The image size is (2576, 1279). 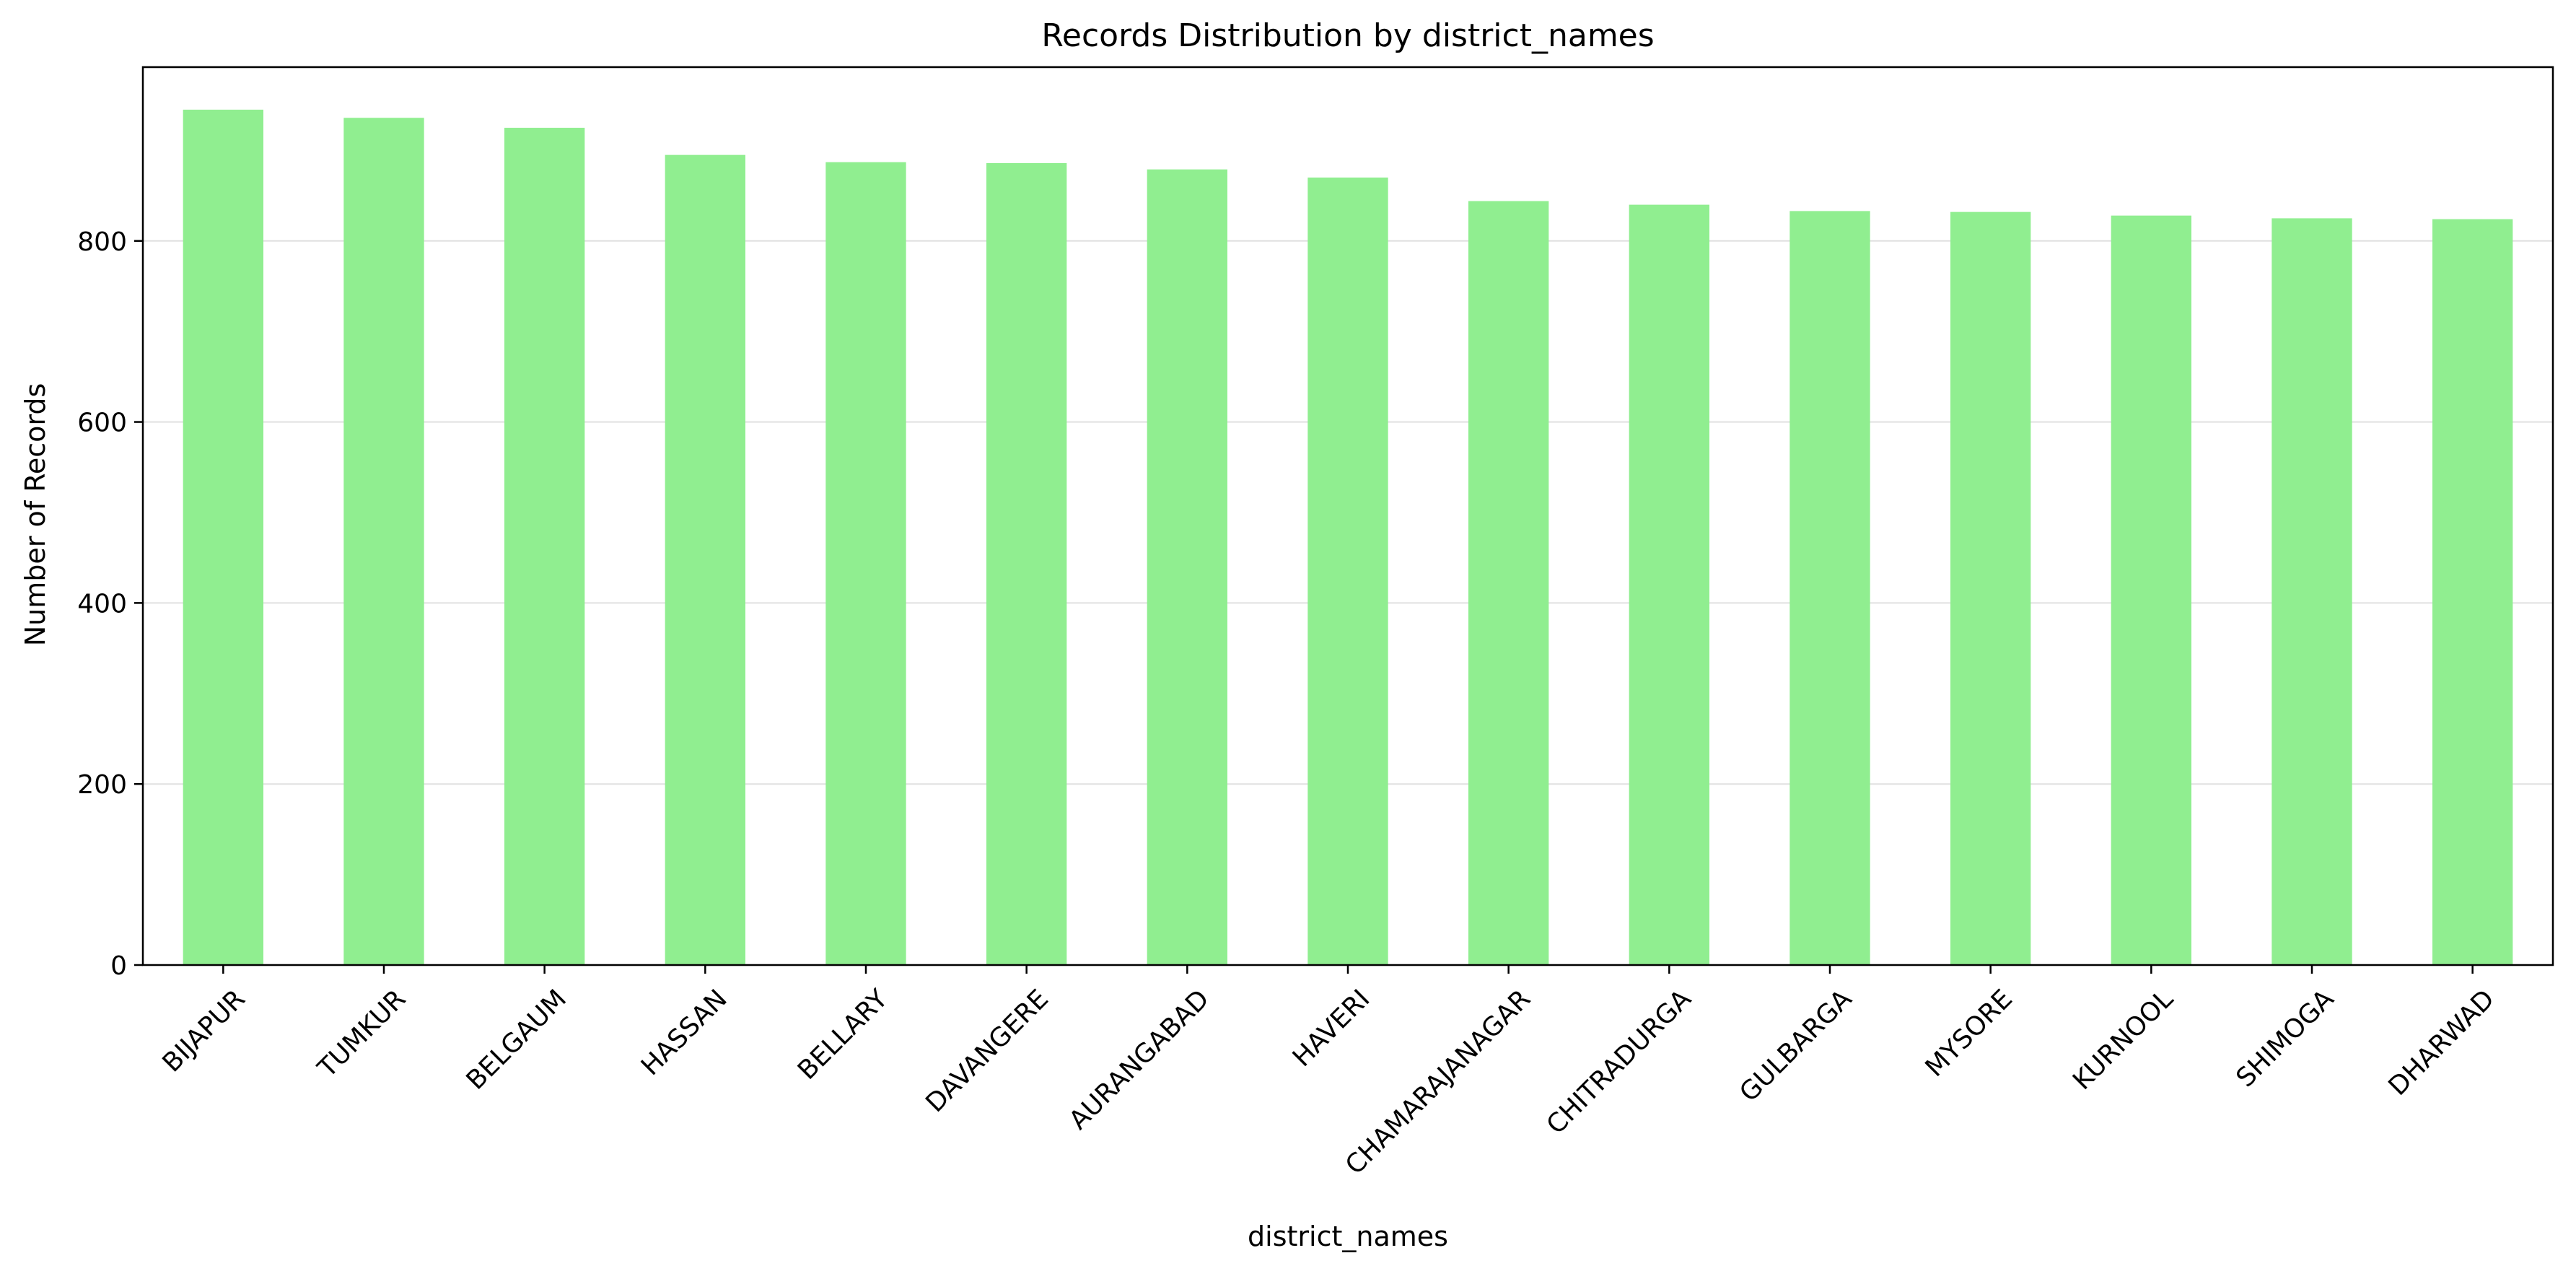 What do you see at coordinates (1348, 1236) in the screenshot?
I see `x-axis-label: district_names` at bounding box center [1348, 1236].